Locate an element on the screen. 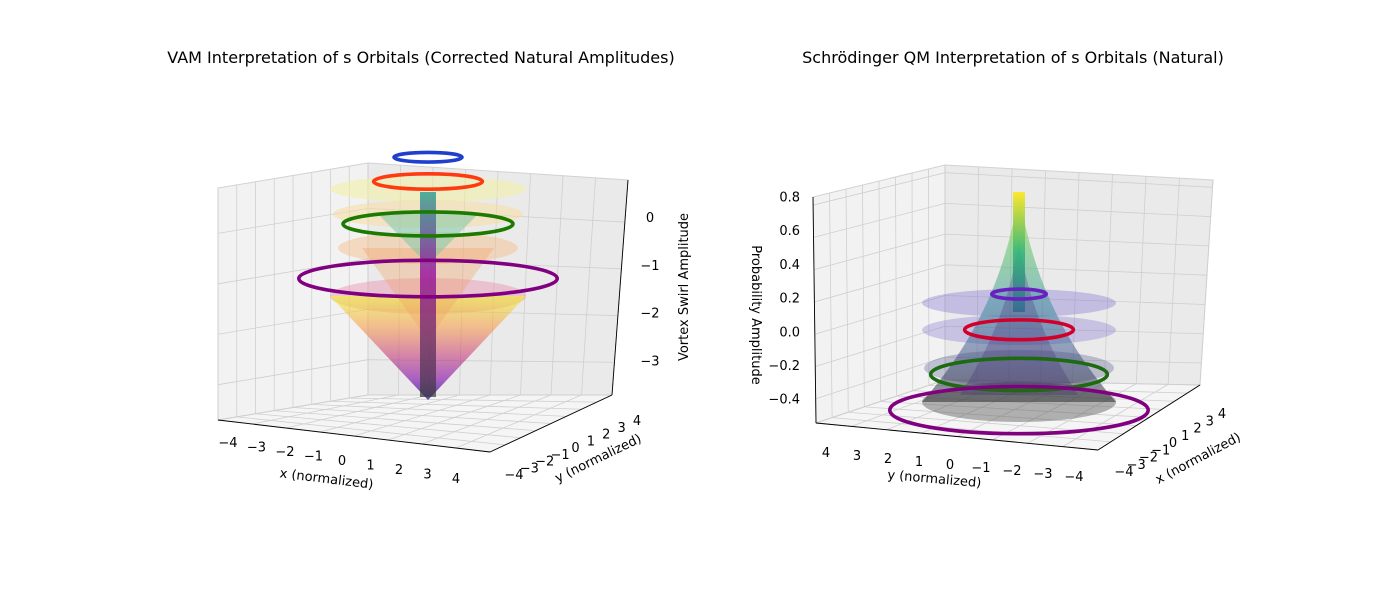 The height and width of the screenshot is (600, 1400). right-orbital-ring-n2 is located at coordinates (1019, 330).